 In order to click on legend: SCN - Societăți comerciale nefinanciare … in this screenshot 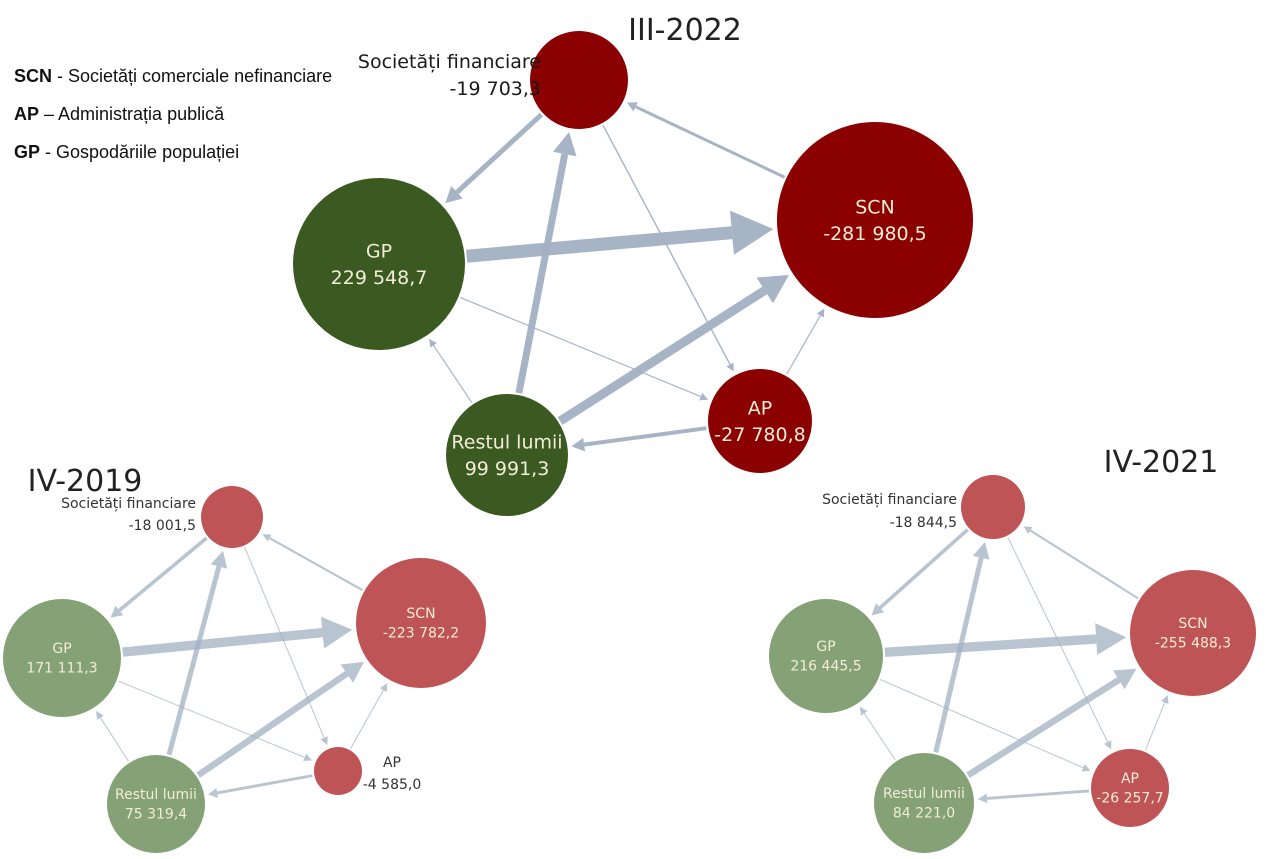, I will do `click(173, 120)`.